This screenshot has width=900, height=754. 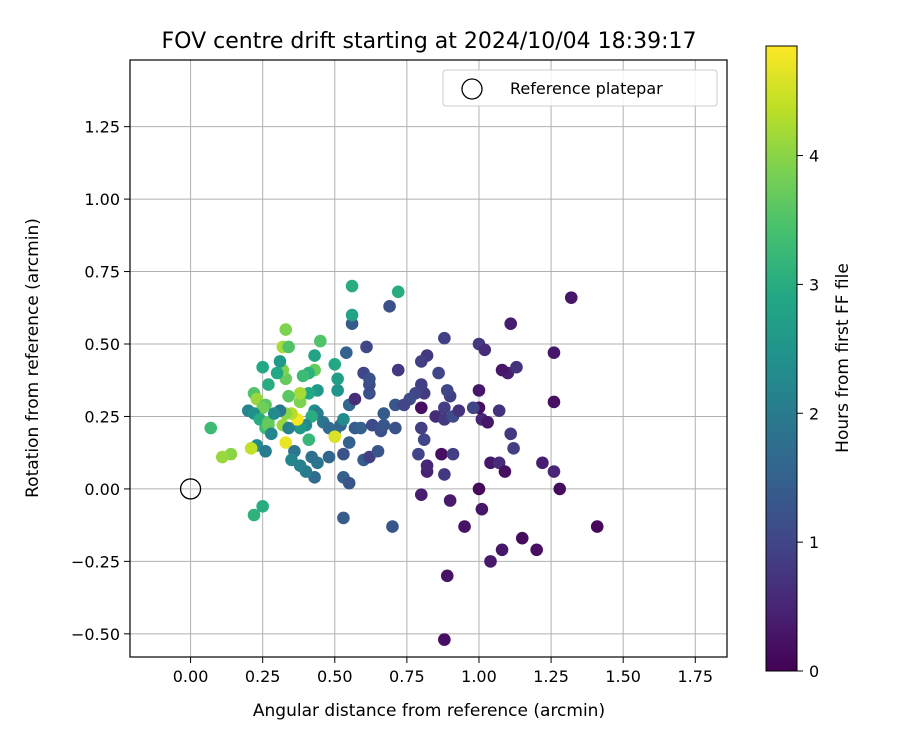 I want to click on x-axis-label: Angular distance from reference (arcmin), so click(x=429, y=711).